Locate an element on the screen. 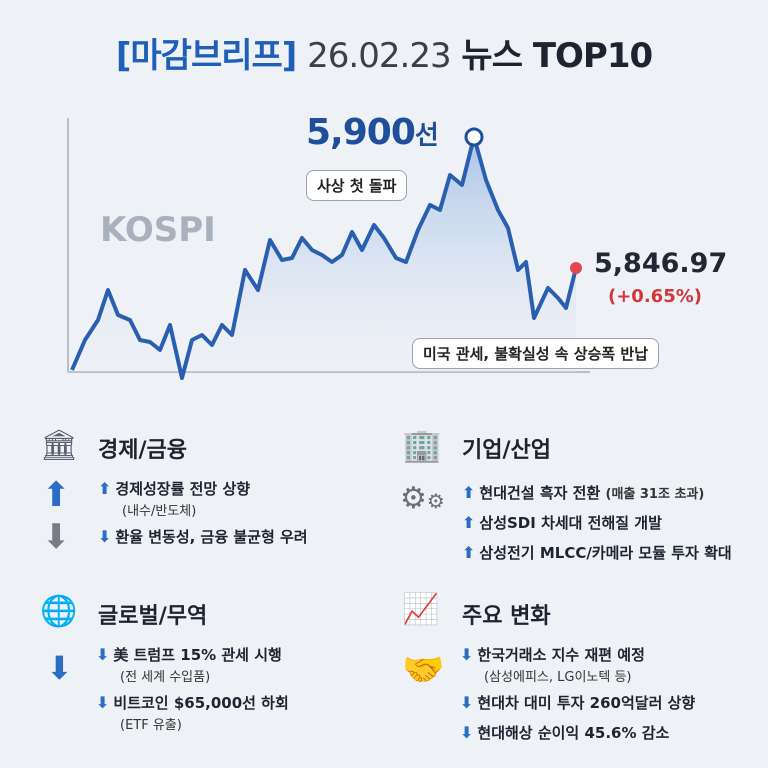  list-item: ⬇ 현대해상 순이익 45.6% 감소 is located at coordinates (564, 732).